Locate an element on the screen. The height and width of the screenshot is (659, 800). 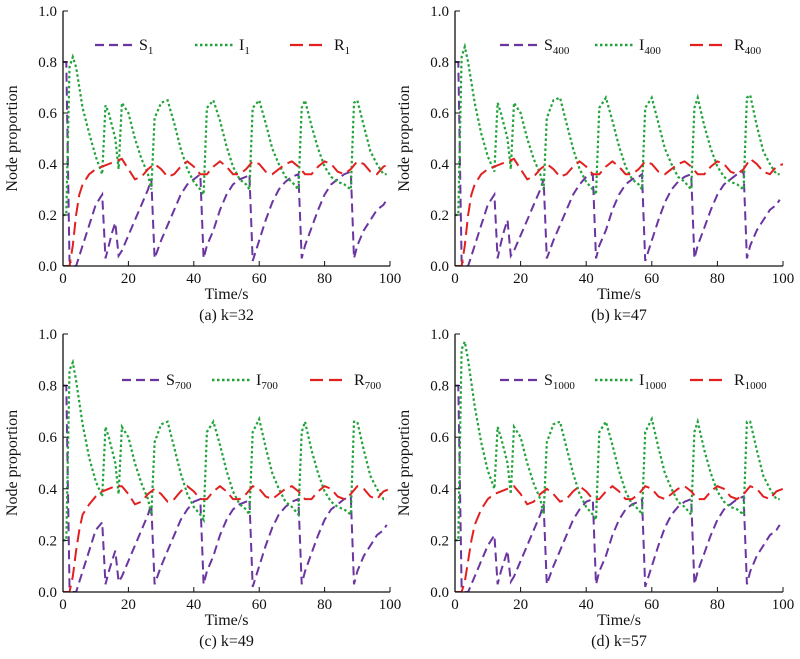
chart-1-legend-label-I: I1 is located at coordinates (244, 47).